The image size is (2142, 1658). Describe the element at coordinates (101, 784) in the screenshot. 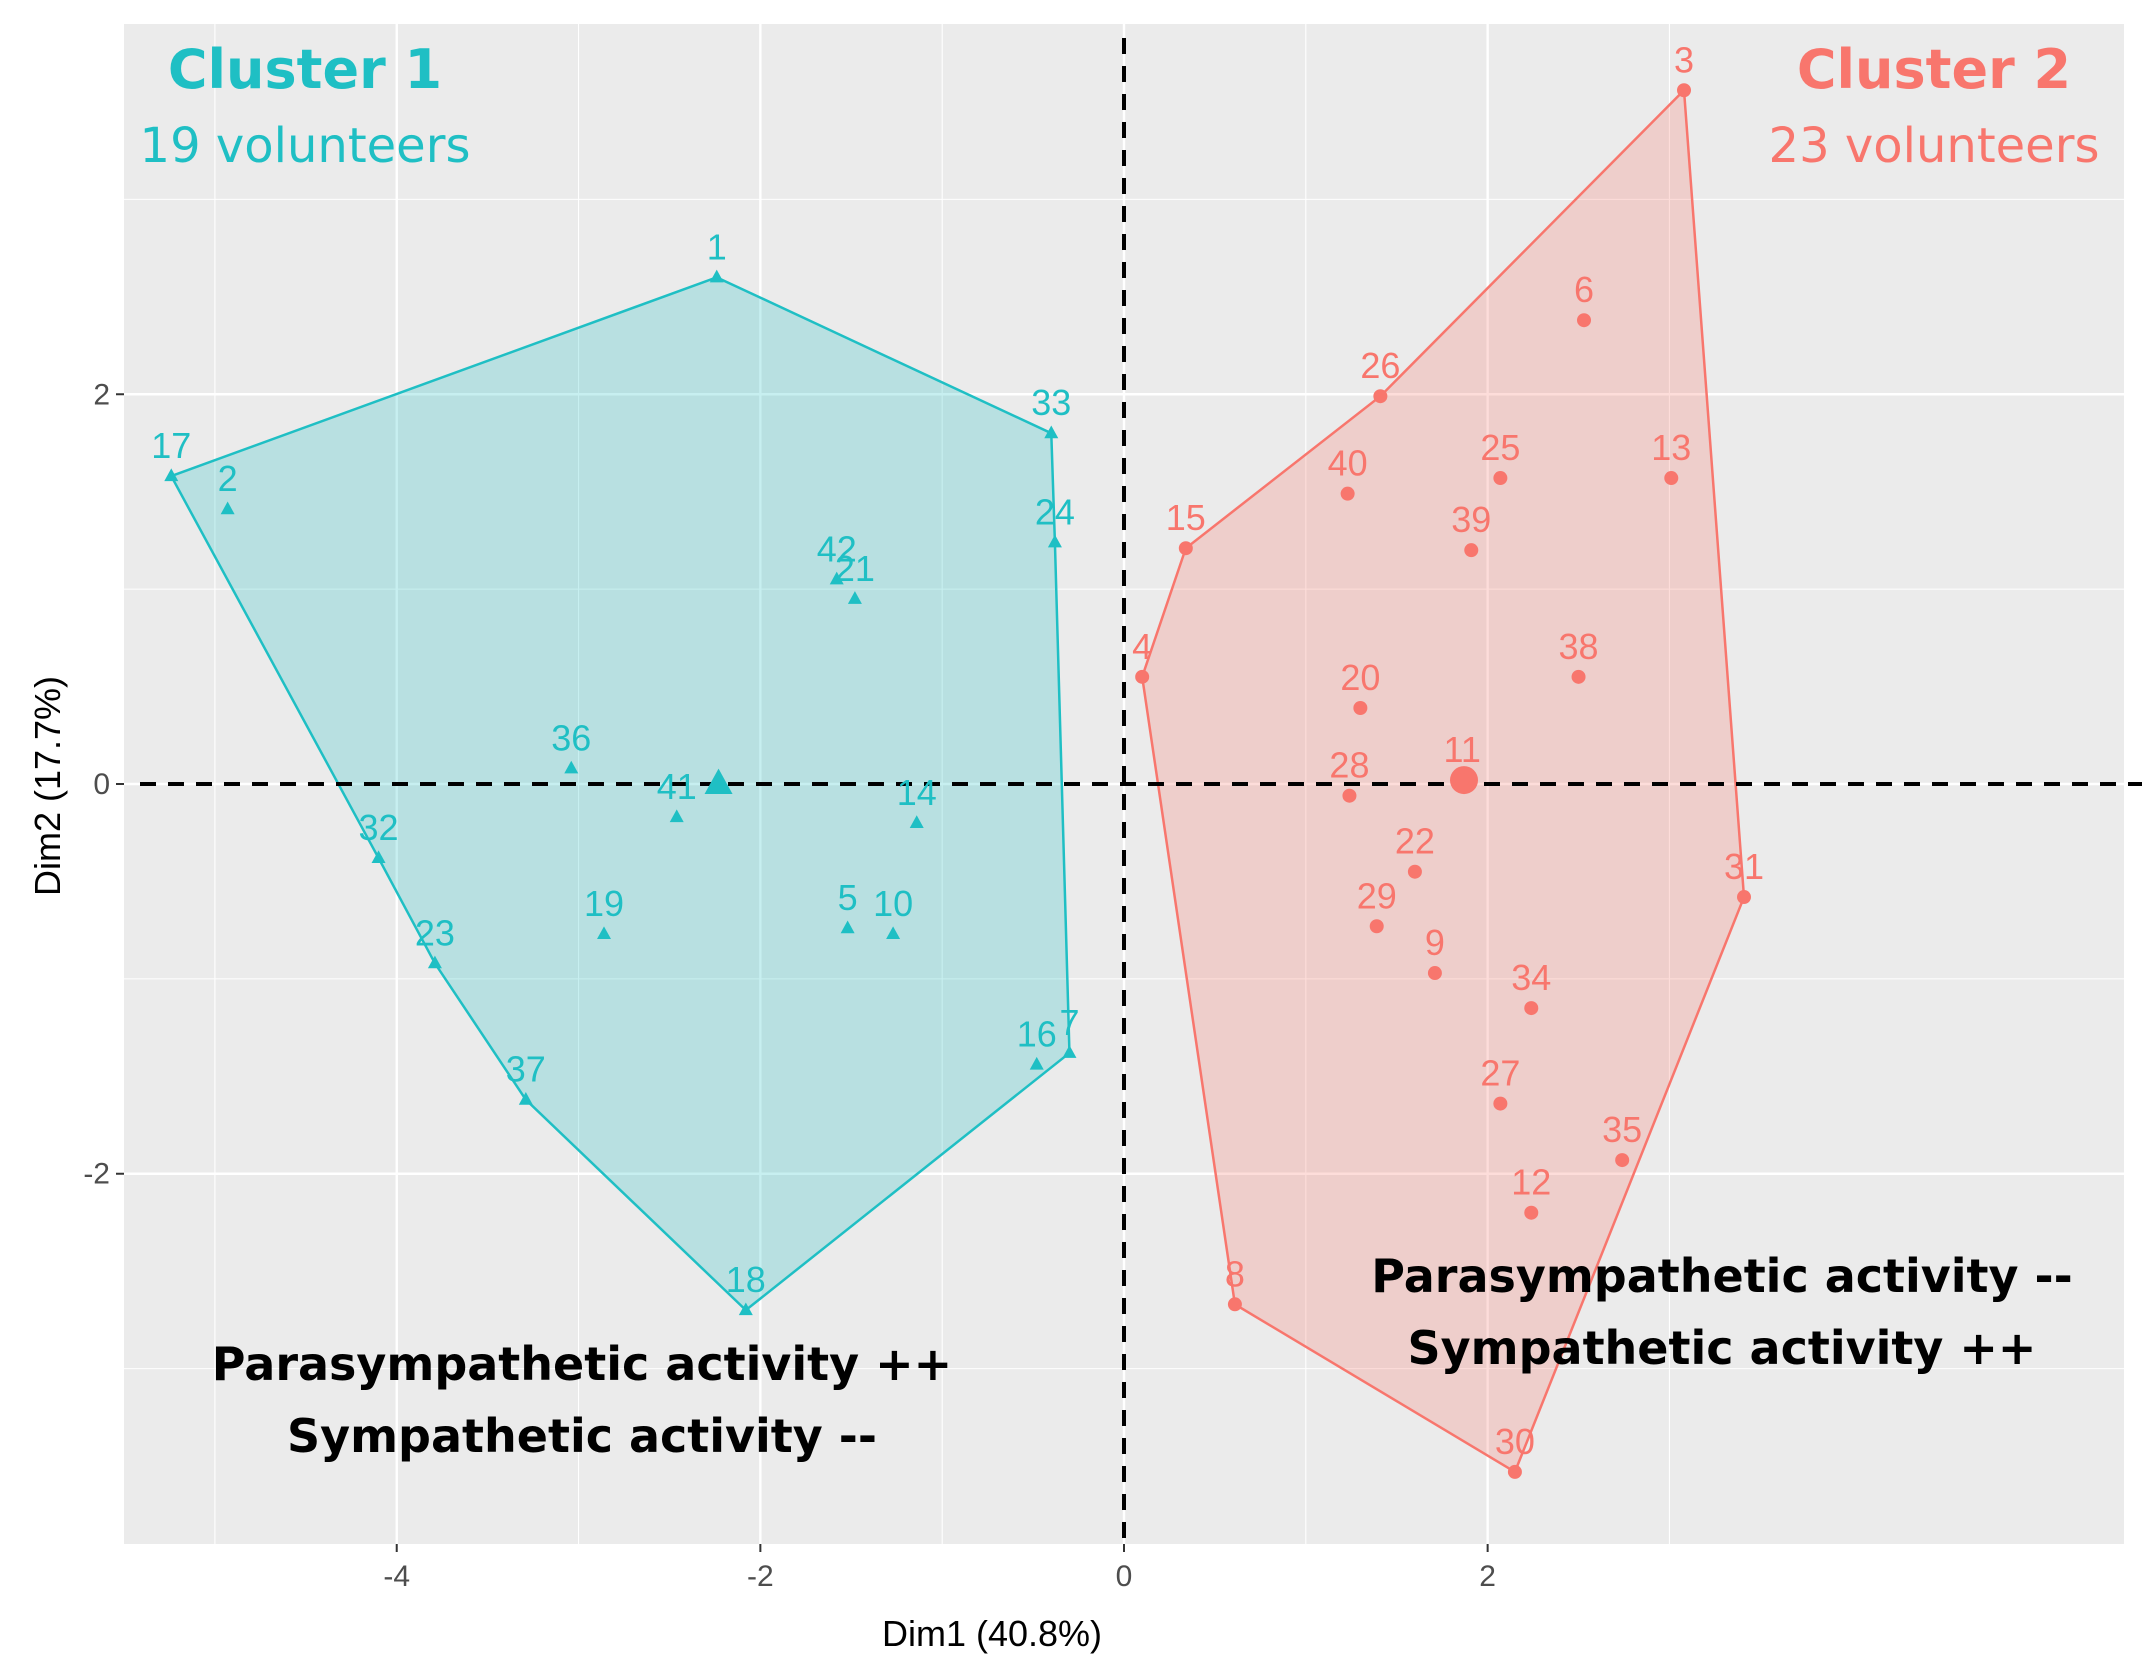

I see `y-tick-label: 0` at that location.